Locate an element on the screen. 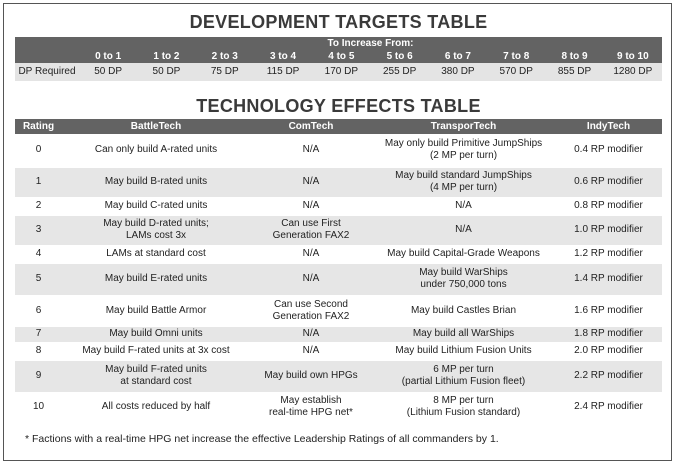 The height and width of the screenshot is (465, 677). tech-cell: 0.4 RP modifier is located at coordinates (608, 151).